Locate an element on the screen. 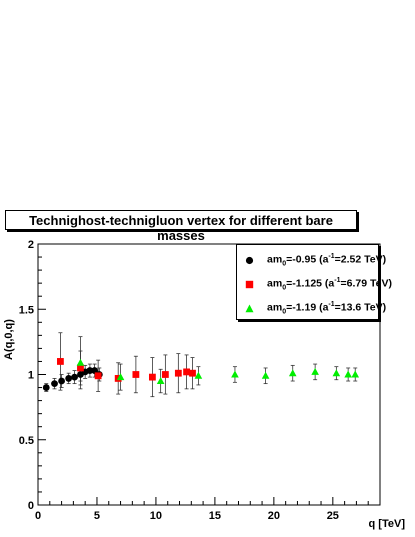 This screenshot has width=415, height=537. x-axis-label: q [TeV] is located at coordinates (386, 524).